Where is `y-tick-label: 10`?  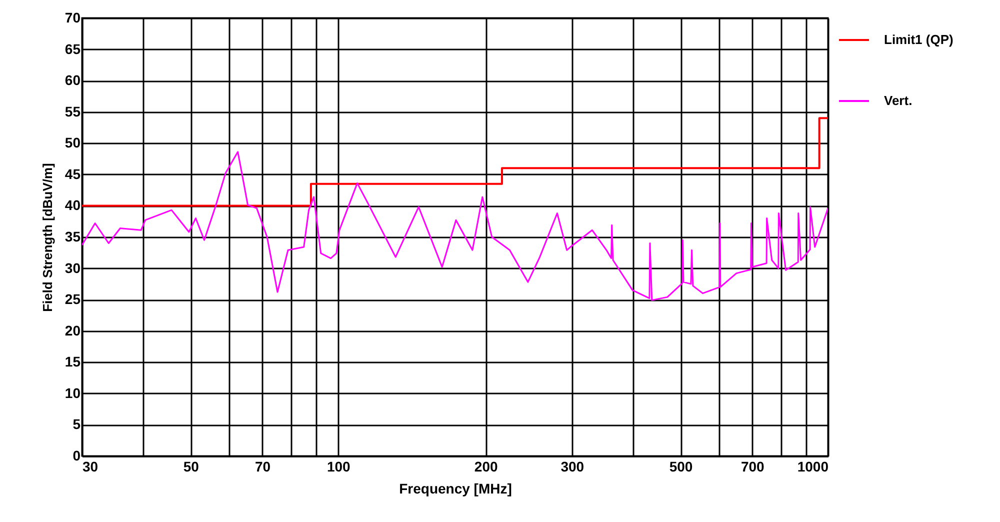
y-tick-label: 10 is located at coordinates (72, 392).